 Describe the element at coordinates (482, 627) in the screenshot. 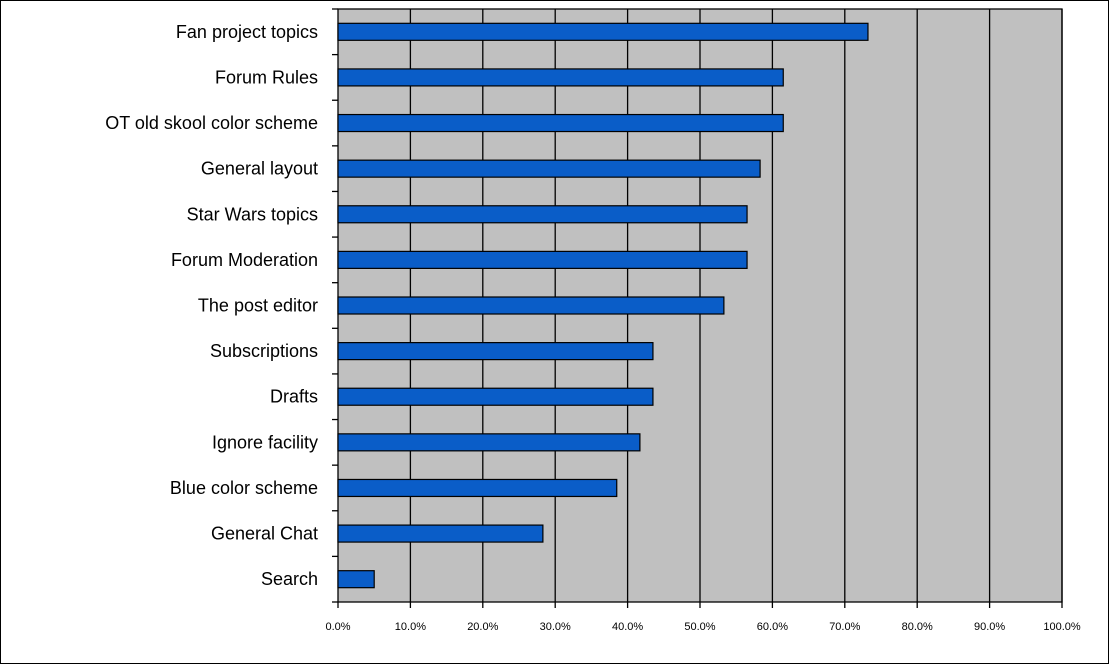

I see `x-tick-label: 20.0%` at that location.